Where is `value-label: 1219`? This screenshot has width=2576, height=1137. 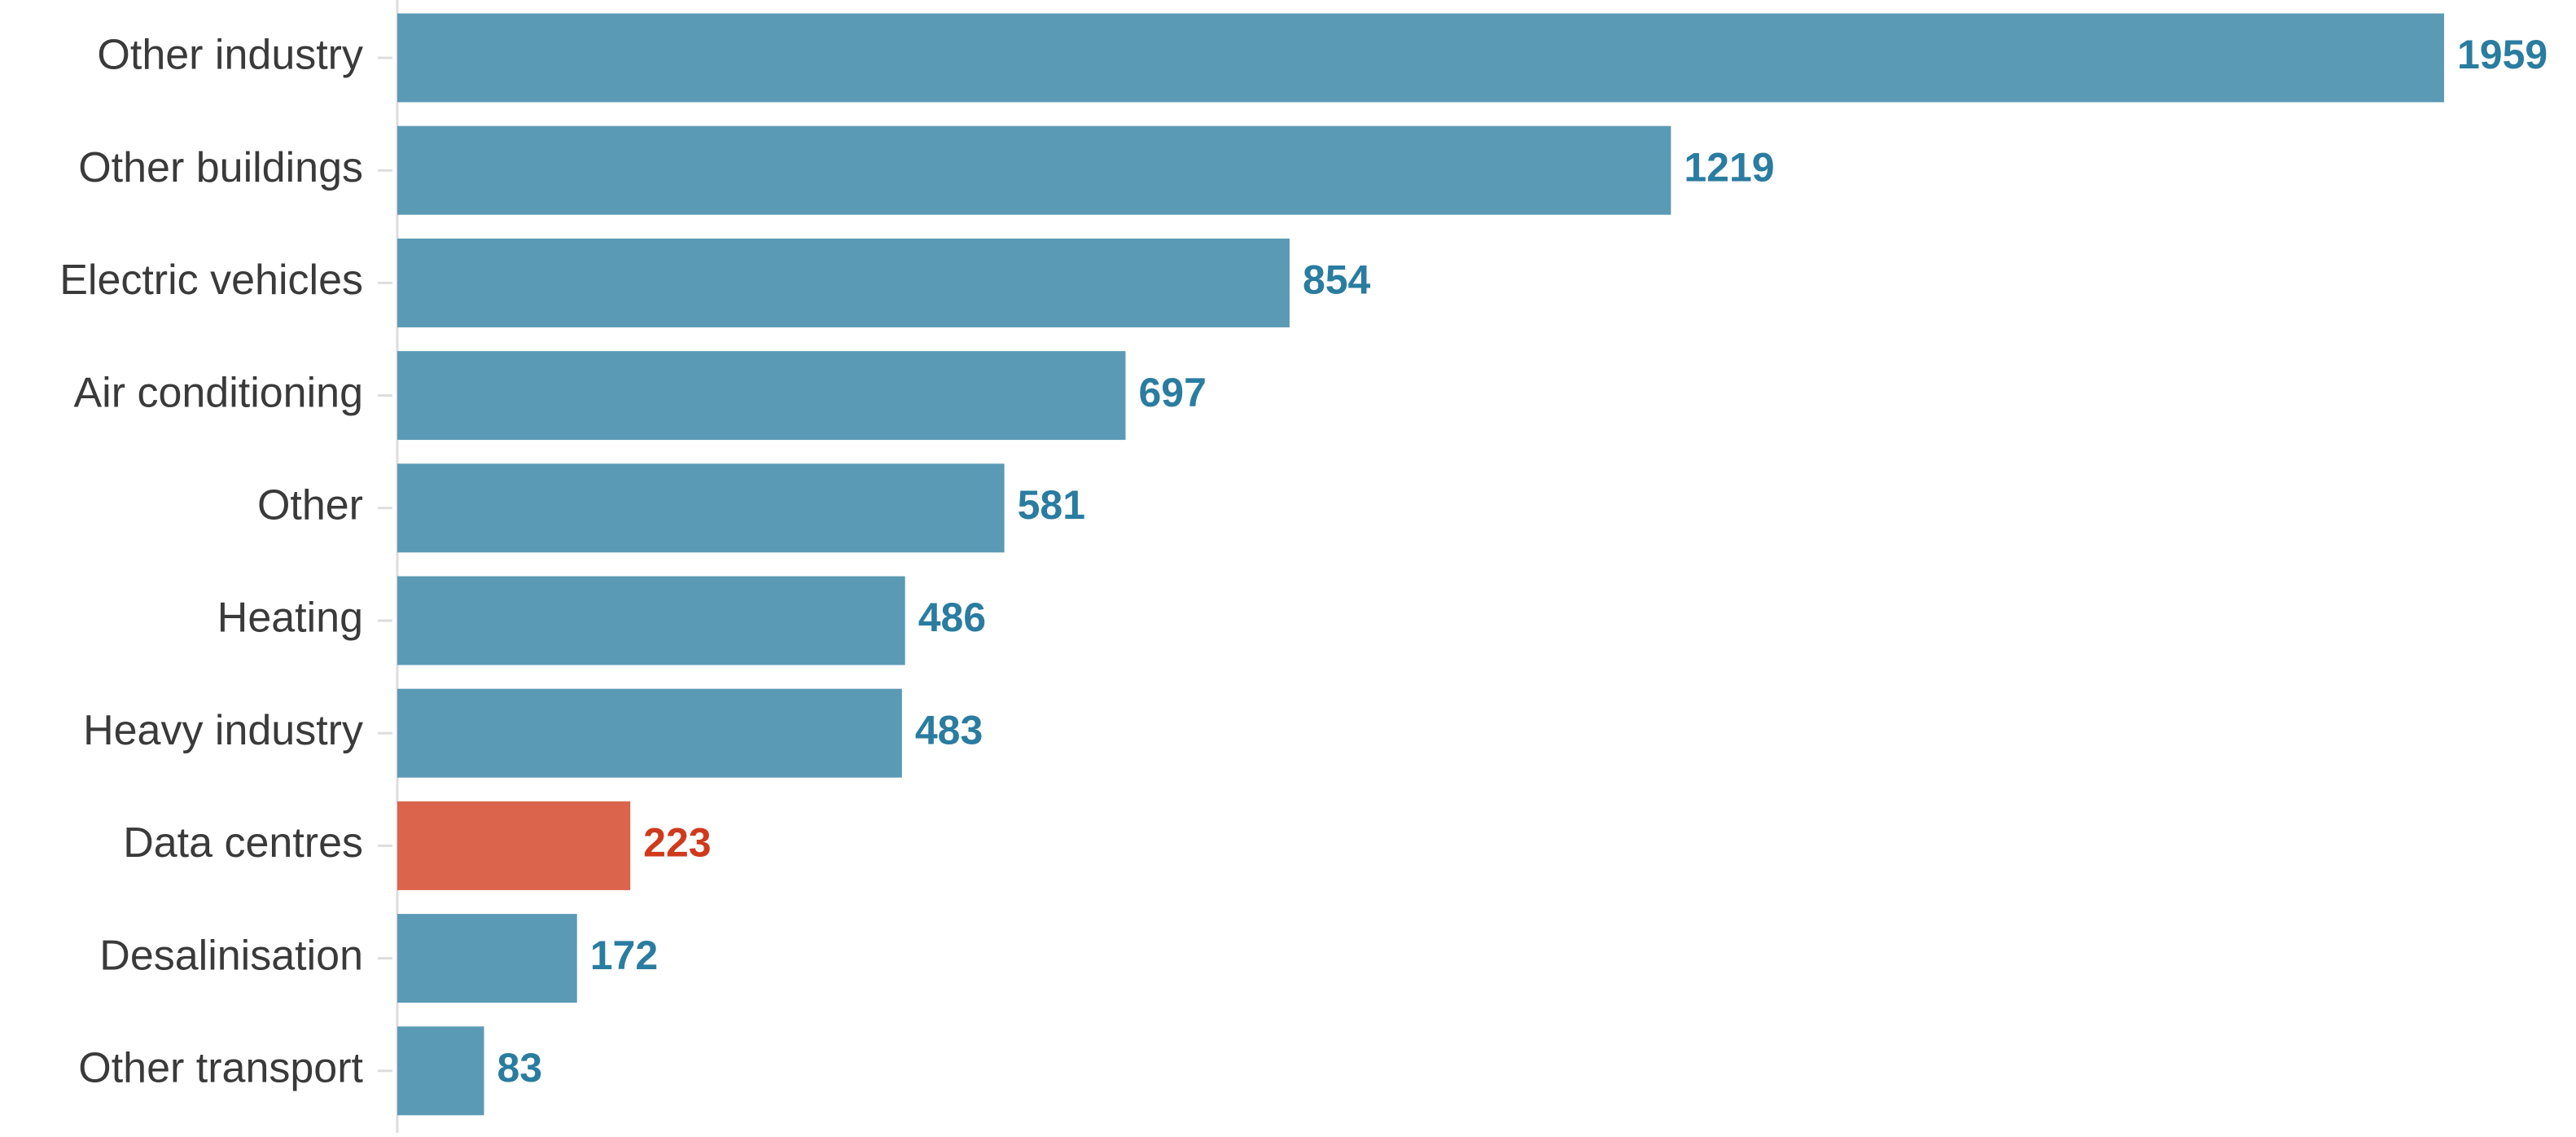
value-label: 1219 is located at coordinates (1729, 167).